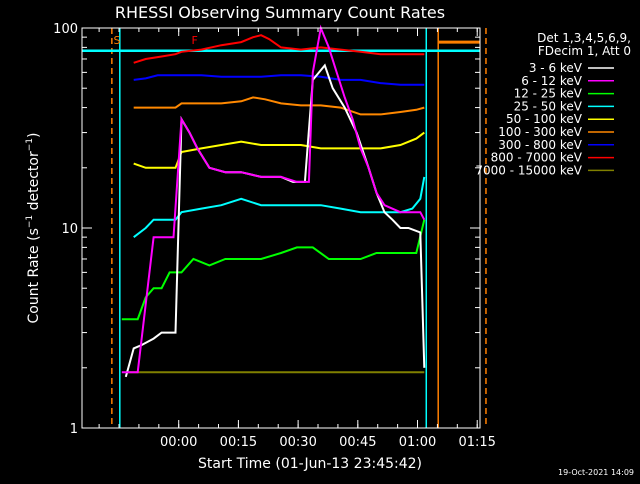  What do you see at coordinates (273, 270) in the screenshot?
I see `series-line-12-25-kev` at bounding box center [273, 270].